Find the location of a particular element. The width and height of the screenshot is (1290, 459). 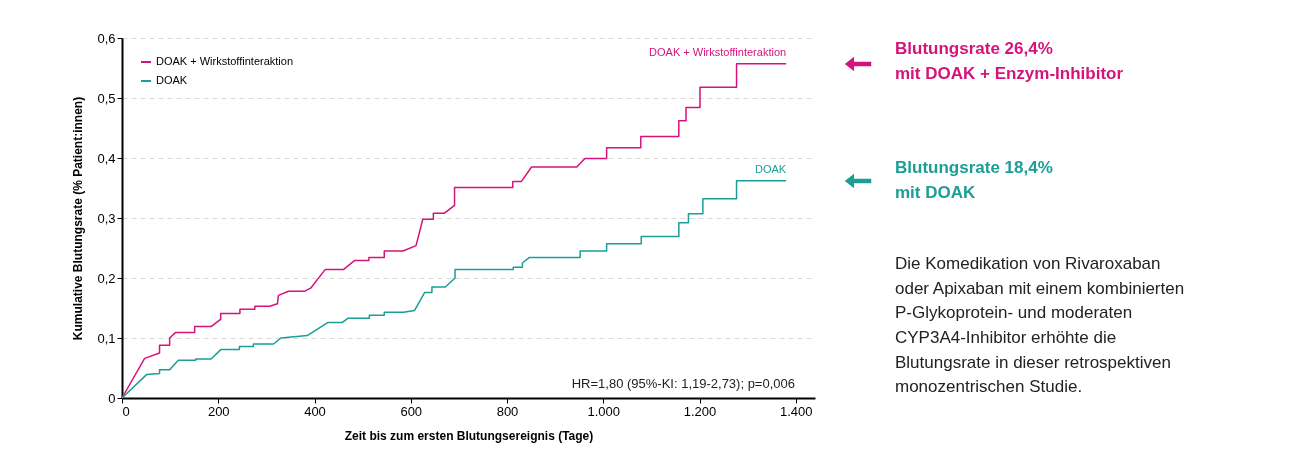

x-tick-label: 1.400 is located at coordinates (796, 411).